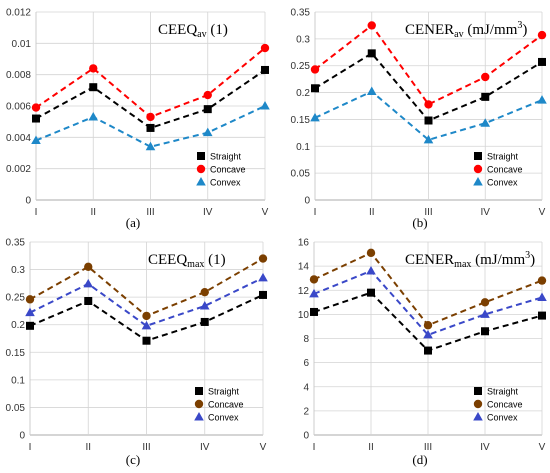 This screenshot has height=473, width=550. I want to click on y-tick-label: 4, so click(306, 387).